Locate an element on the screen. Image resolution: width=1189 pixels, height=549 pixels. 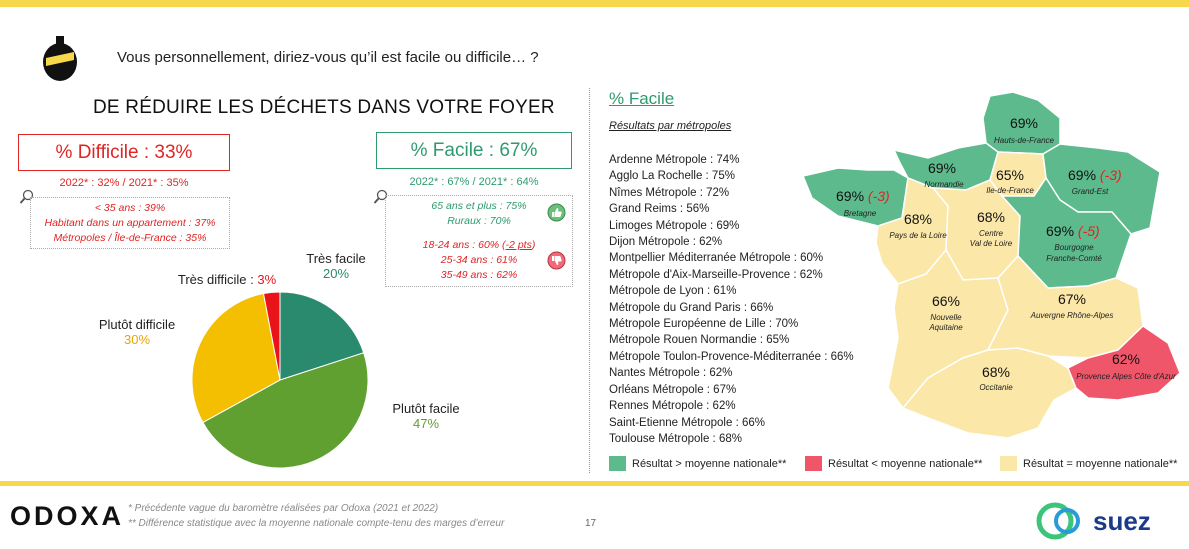
thumbs-up-icon is located at coordinates (556, 212).